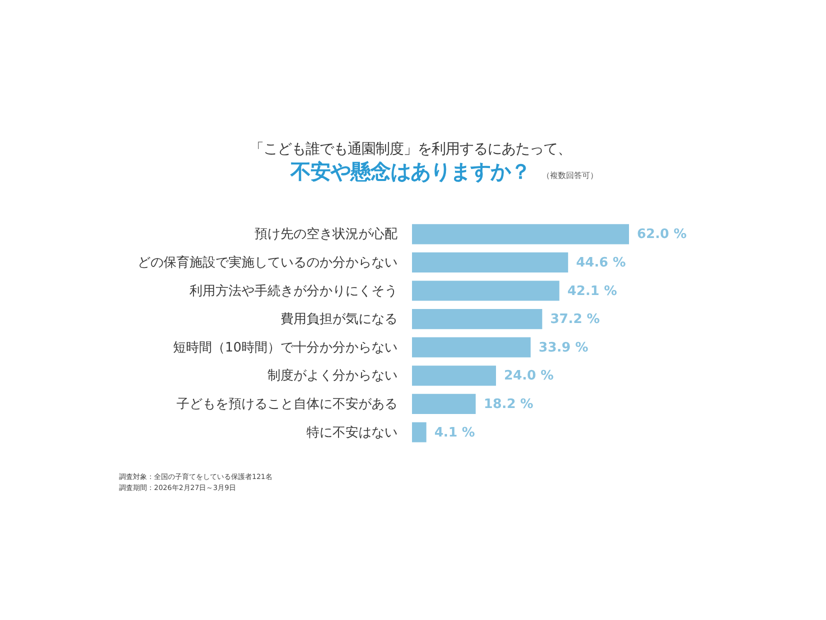  I want to click on y-tick-label: 特に不安はない, so click(352, 432).